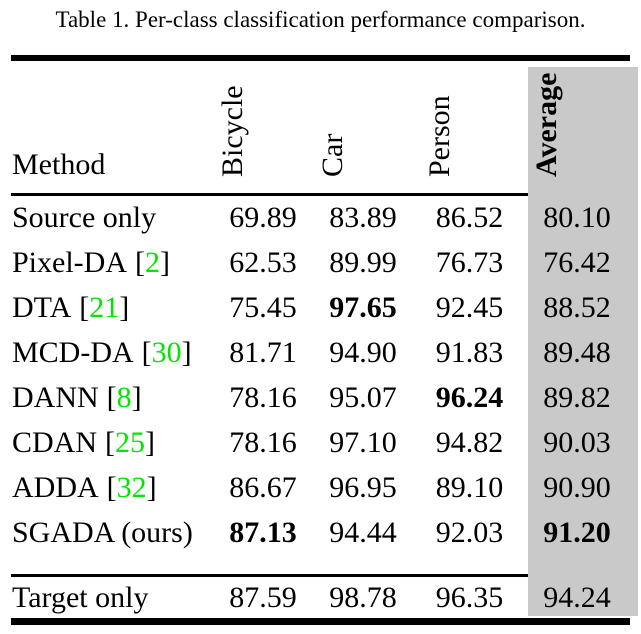  I want to click on score-average: 88.52, so click(577, 307).